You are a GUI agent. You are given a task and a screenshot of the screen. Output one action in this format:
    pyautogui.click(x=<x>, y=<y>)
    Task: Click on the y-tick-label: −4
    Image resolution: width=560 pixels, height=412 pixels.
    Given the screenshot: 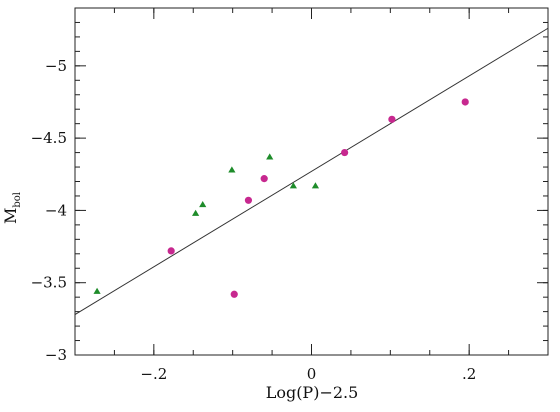 What is the action you would take?
    pyautogui.click(x=56, y=210)
    